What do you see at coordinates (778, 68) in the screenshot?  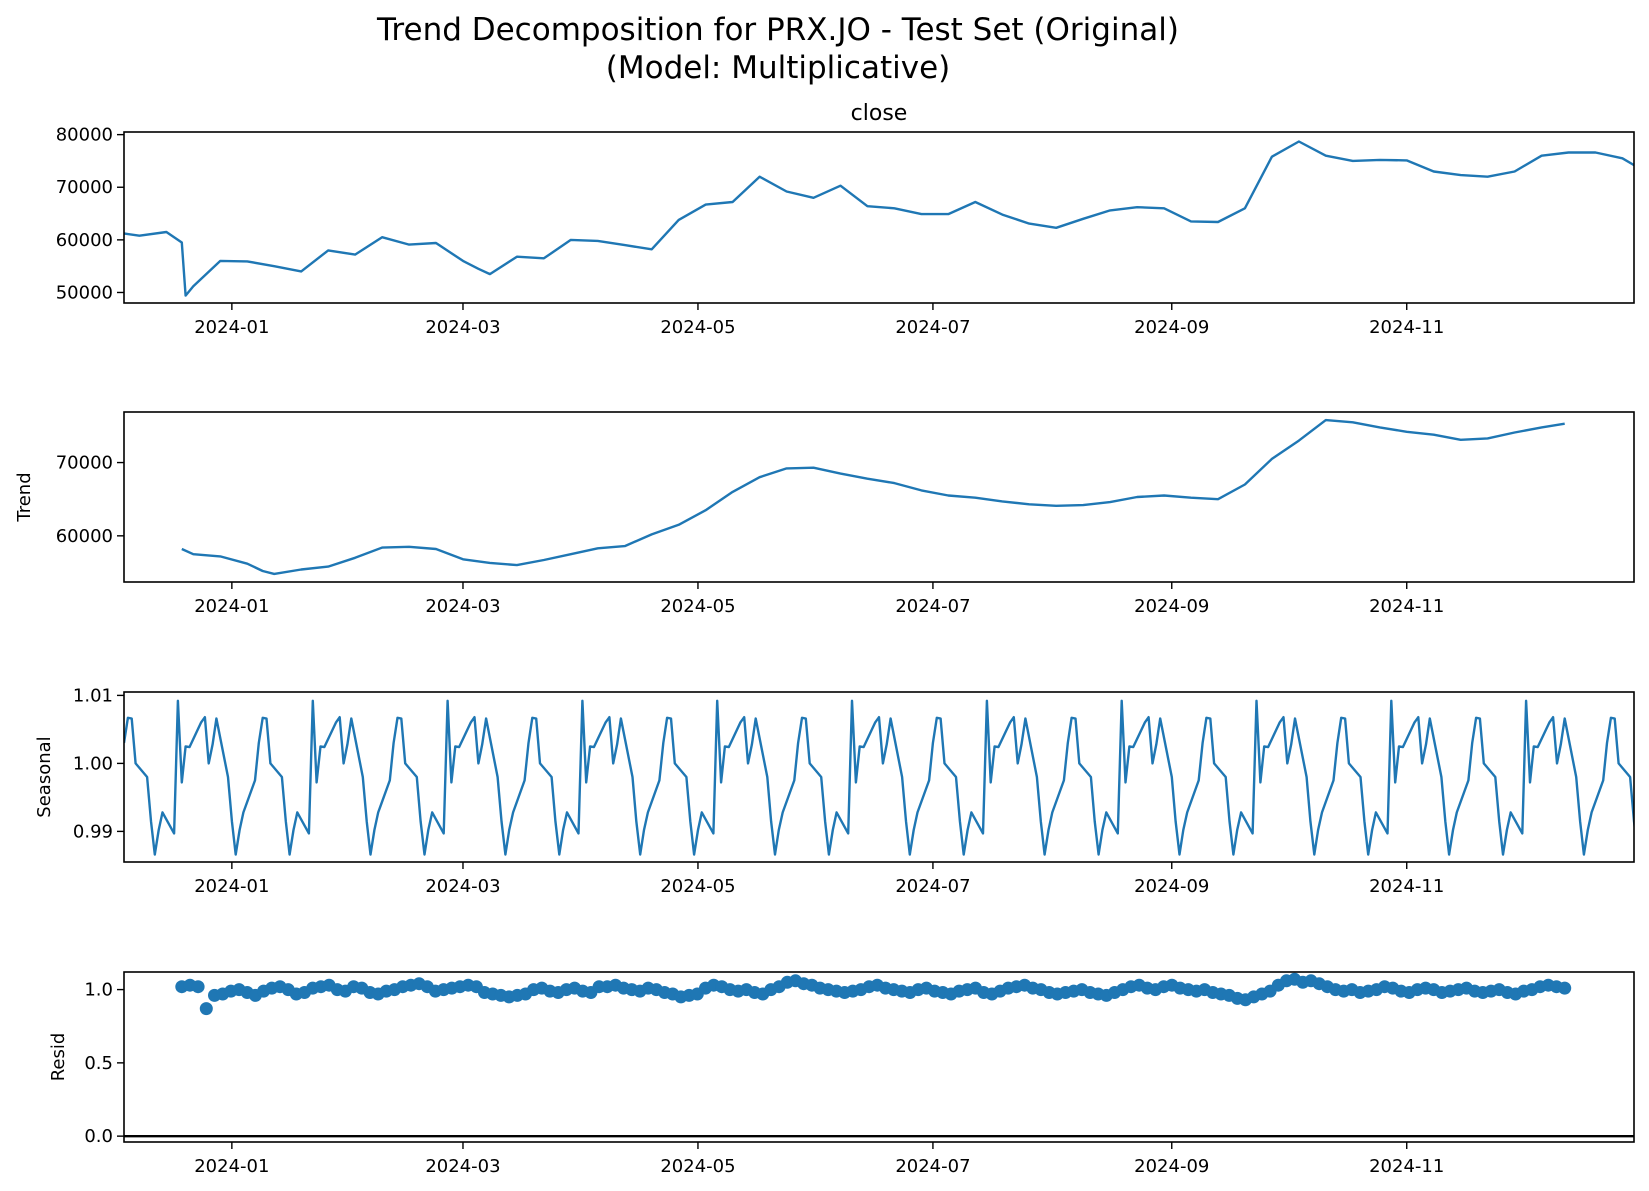 I see `figure-title-line2: (Model: Multiplicative)` at bounding box center [778, 68].